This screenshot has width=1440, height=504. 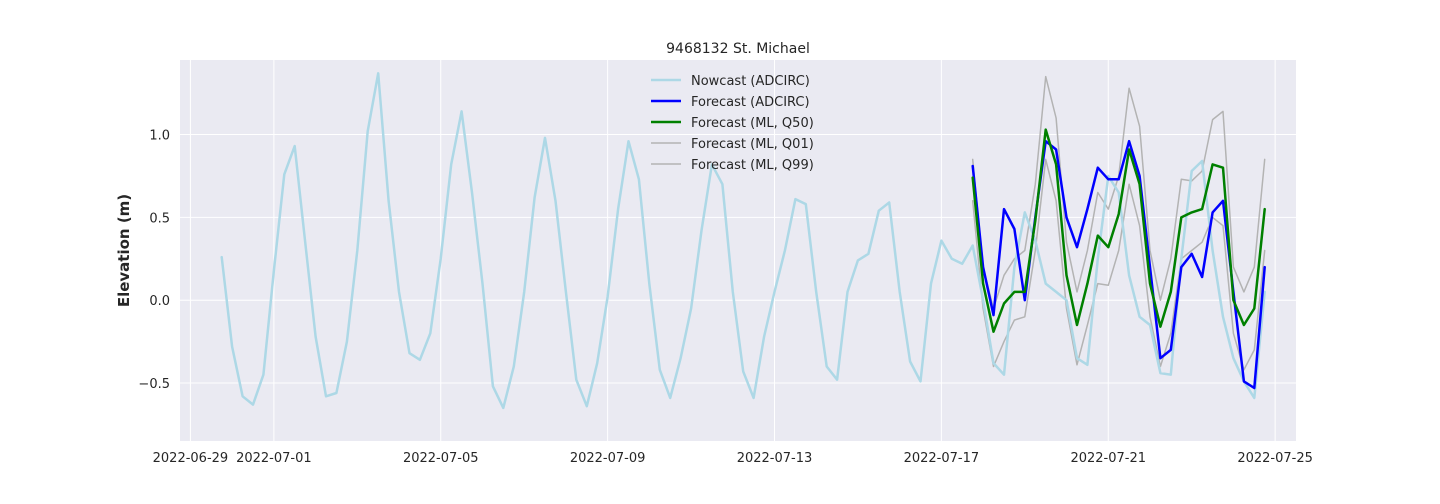 What do you see at coordinates (738, 49) in the screenshot?
I see `chart-title: 9468132 St. Michael` at bounding box center [738, 49].